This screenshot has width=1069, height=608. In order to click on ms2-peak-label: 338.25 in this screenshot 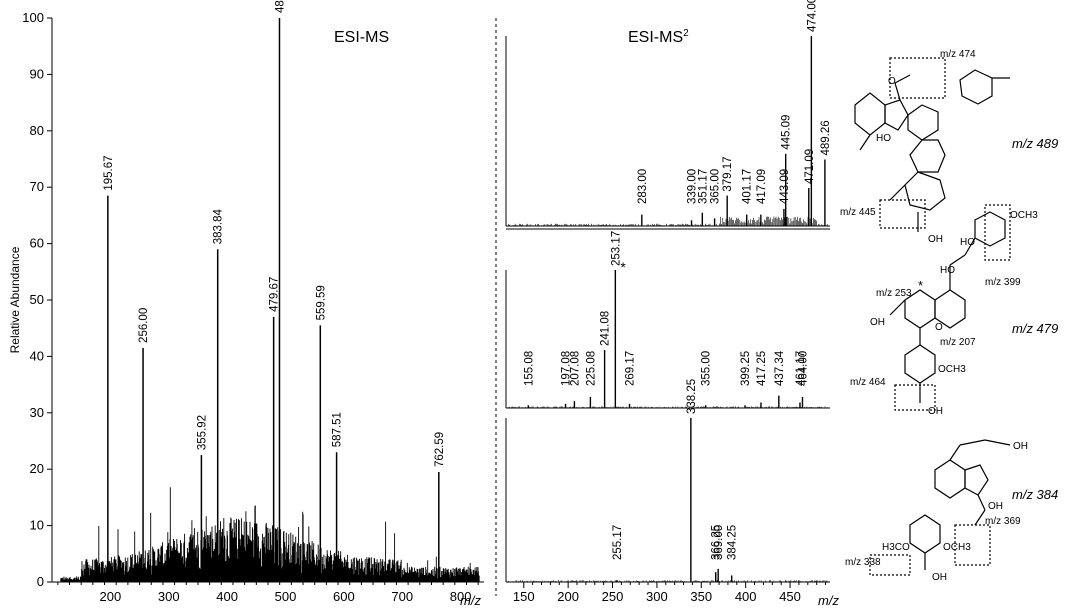, I will do `click(692, 396)`.